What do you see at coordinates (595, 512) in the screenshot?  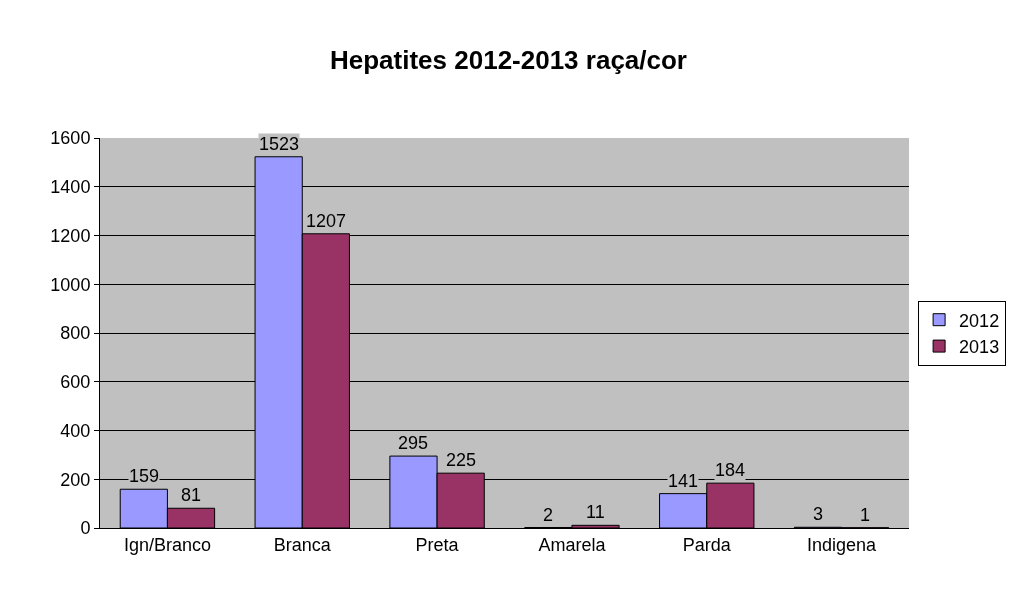 I see `data-label: 11` at bounding box center [595, 512].